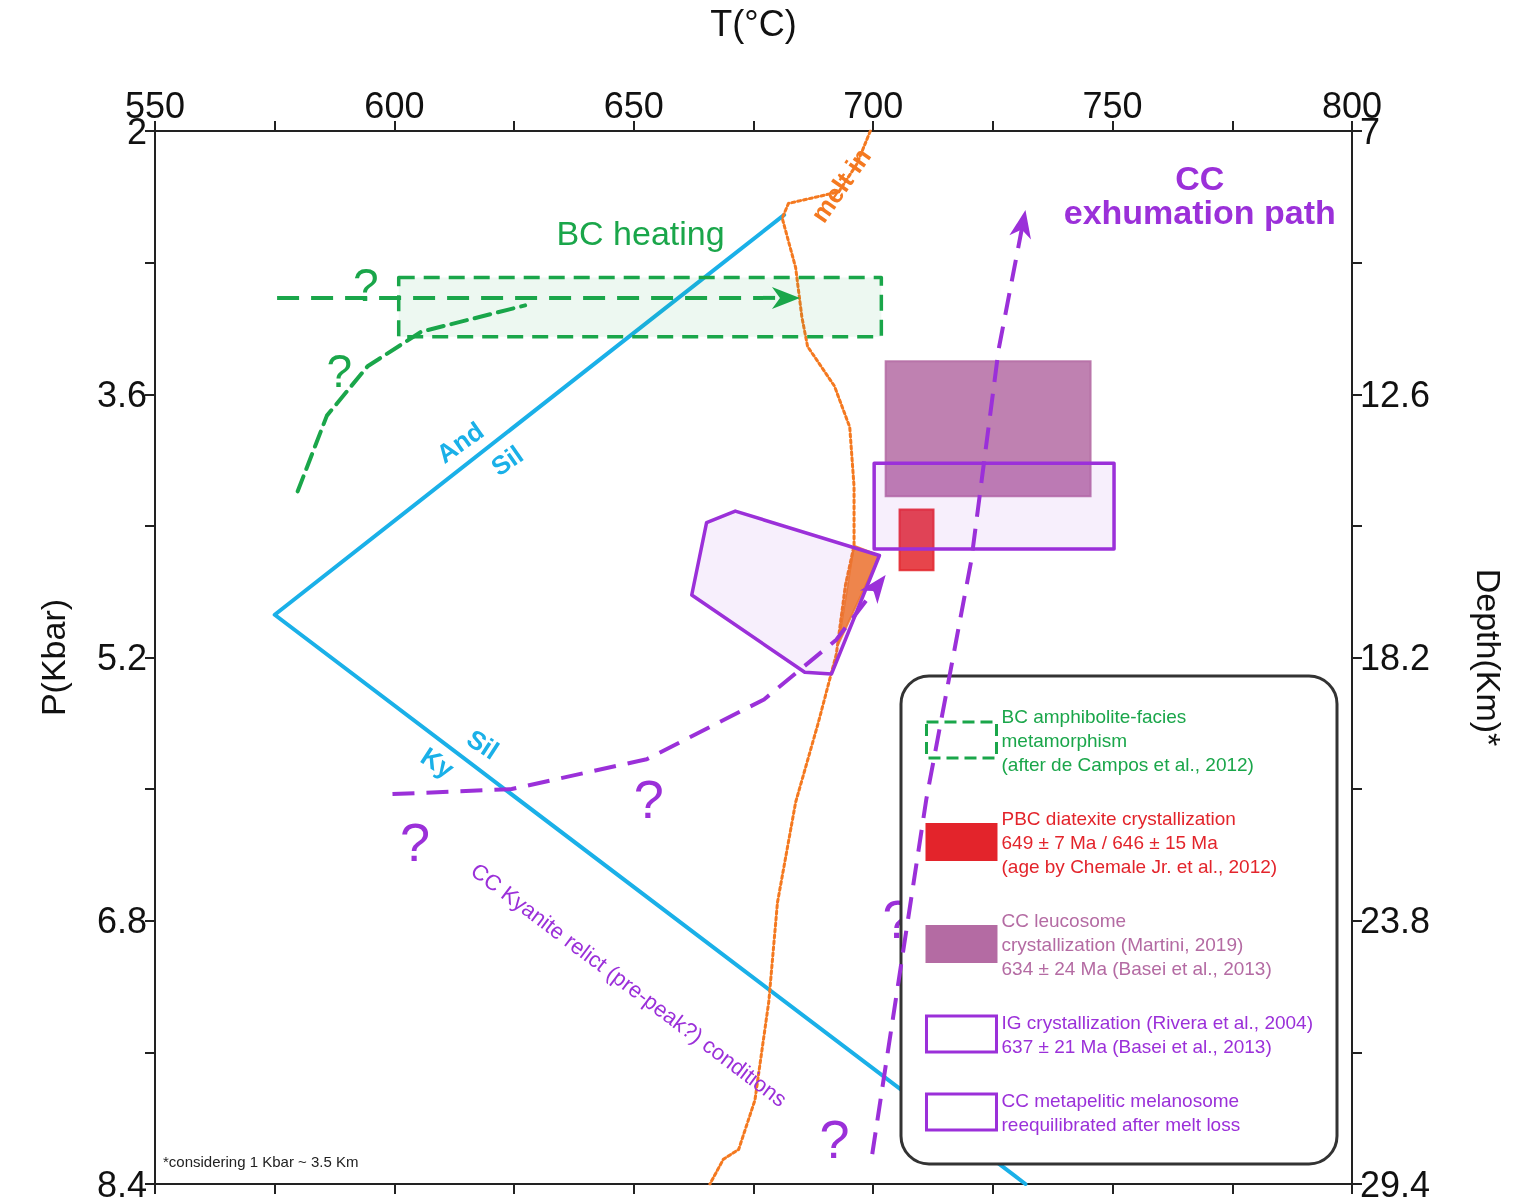 The width and height of the screenshot is (1534, 1202). What do you see at coordinates (121, 921) in the screenshot?
I see `y-tick-label: 6.8` at bounding box center [121, 921].